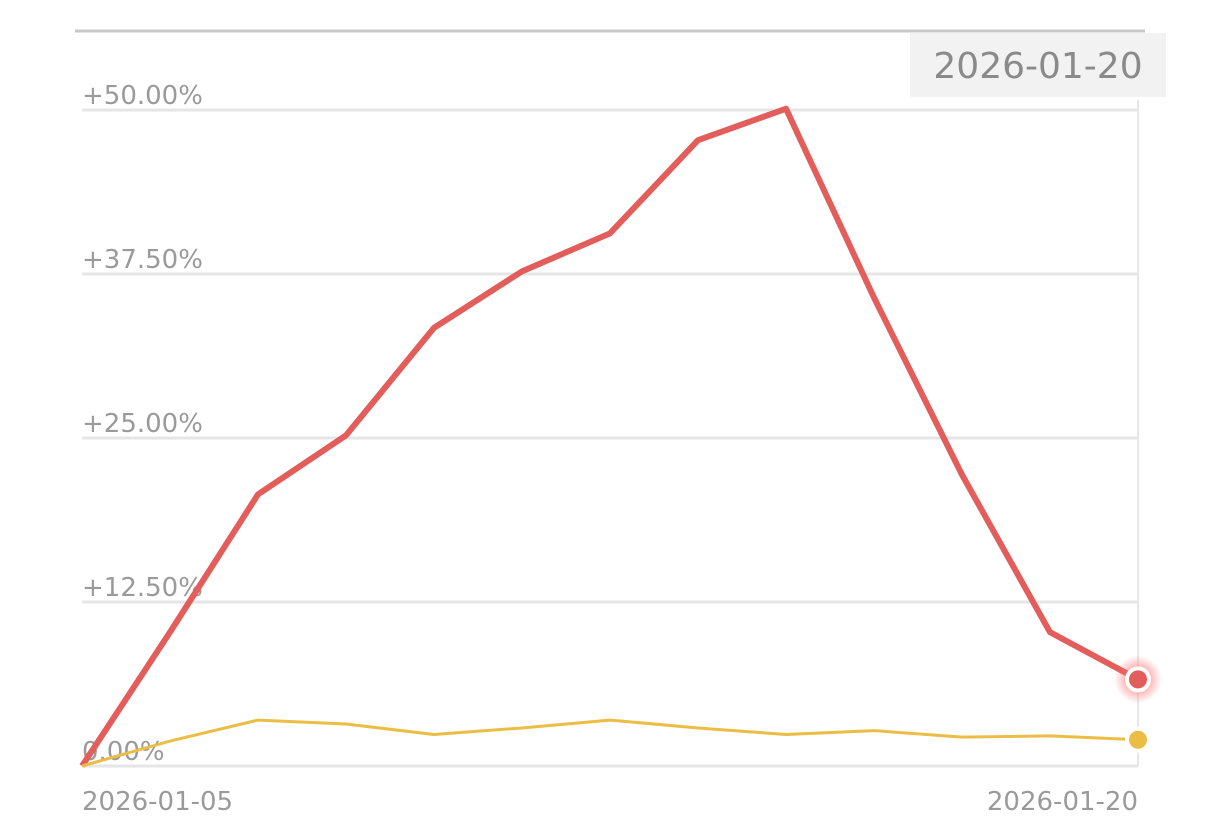  I want to click on tooltip-box, so click(1038, 65).